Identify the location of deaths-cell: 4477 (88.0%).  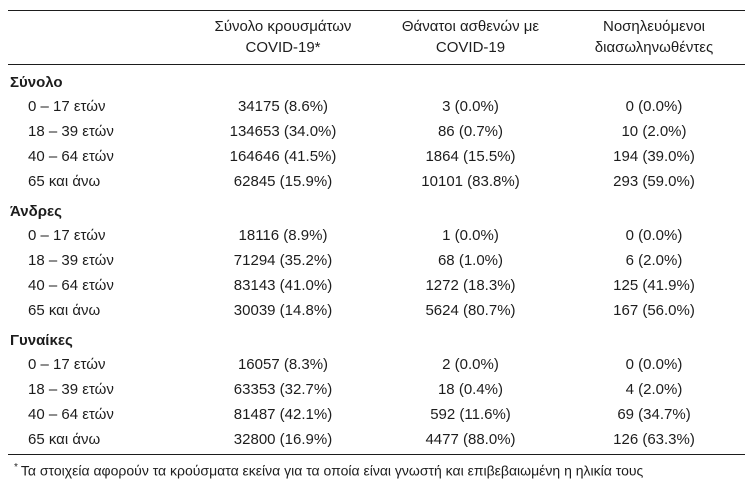
(470, 439).